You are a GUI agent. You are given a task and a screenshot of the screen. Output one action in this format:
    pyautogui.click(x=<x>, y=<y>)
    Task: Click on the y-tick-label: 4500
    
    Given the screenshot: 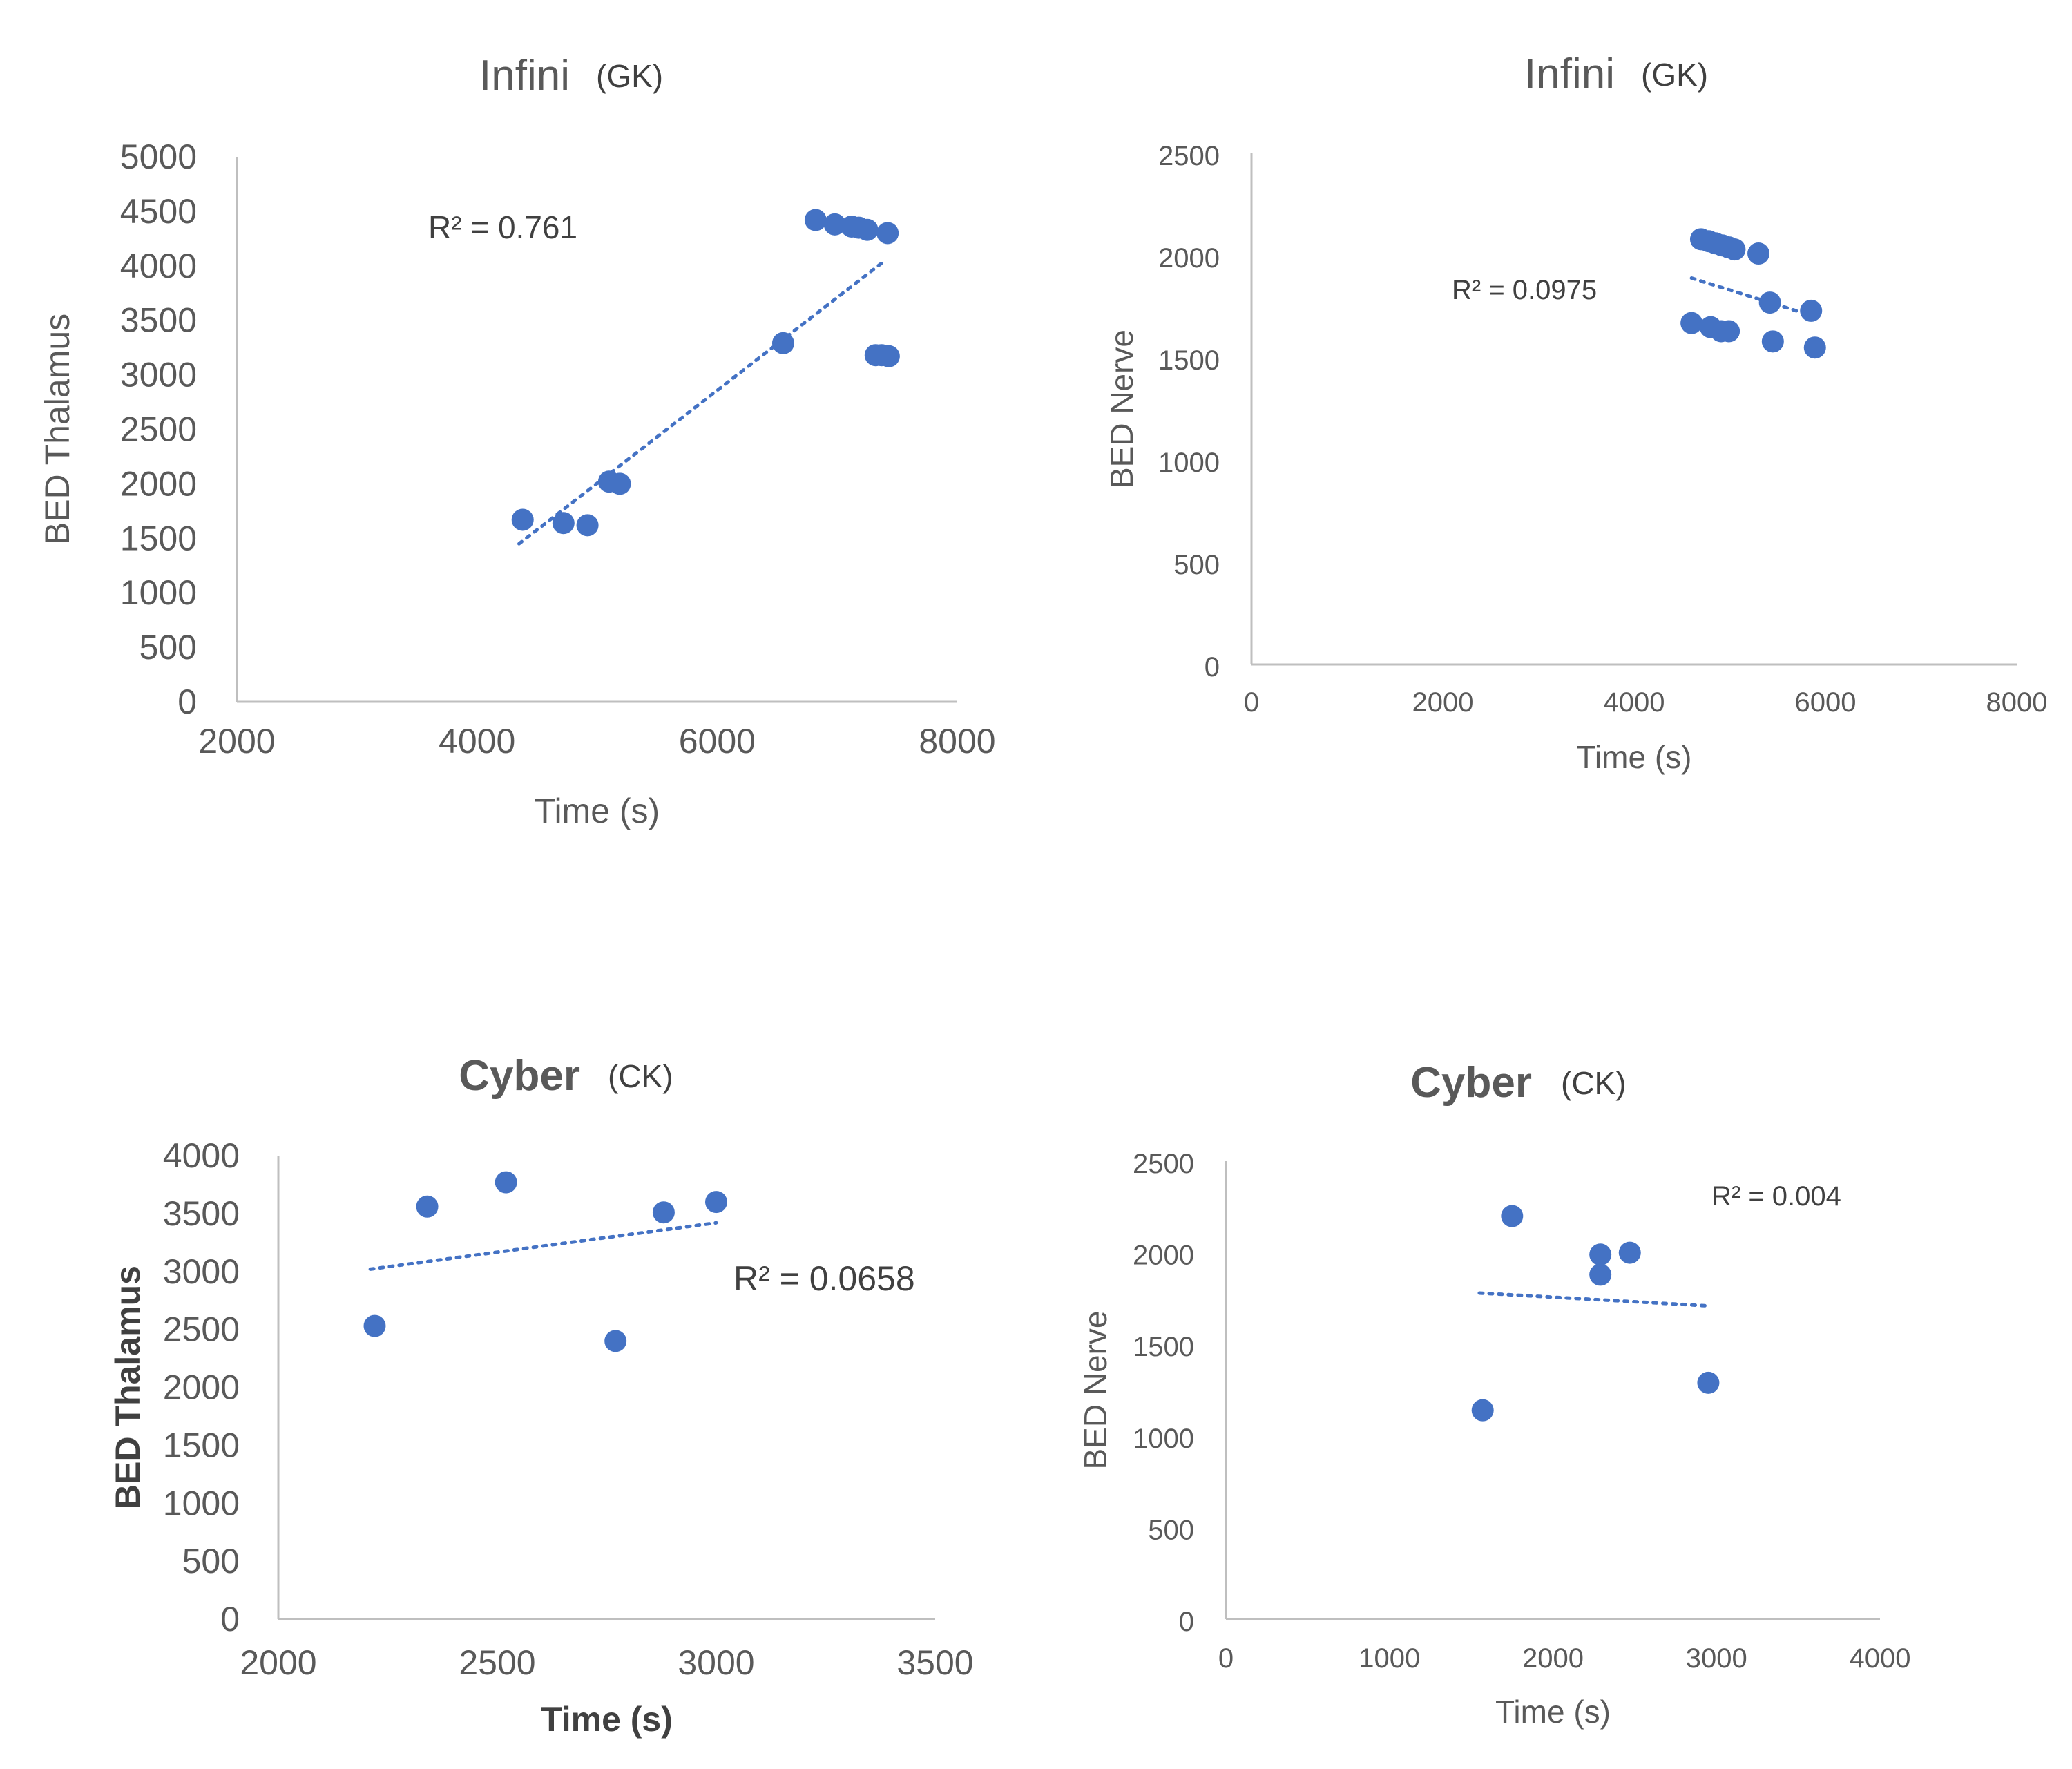 What is the action you would take?
    pyautogui.click(x=158, y=211)
    